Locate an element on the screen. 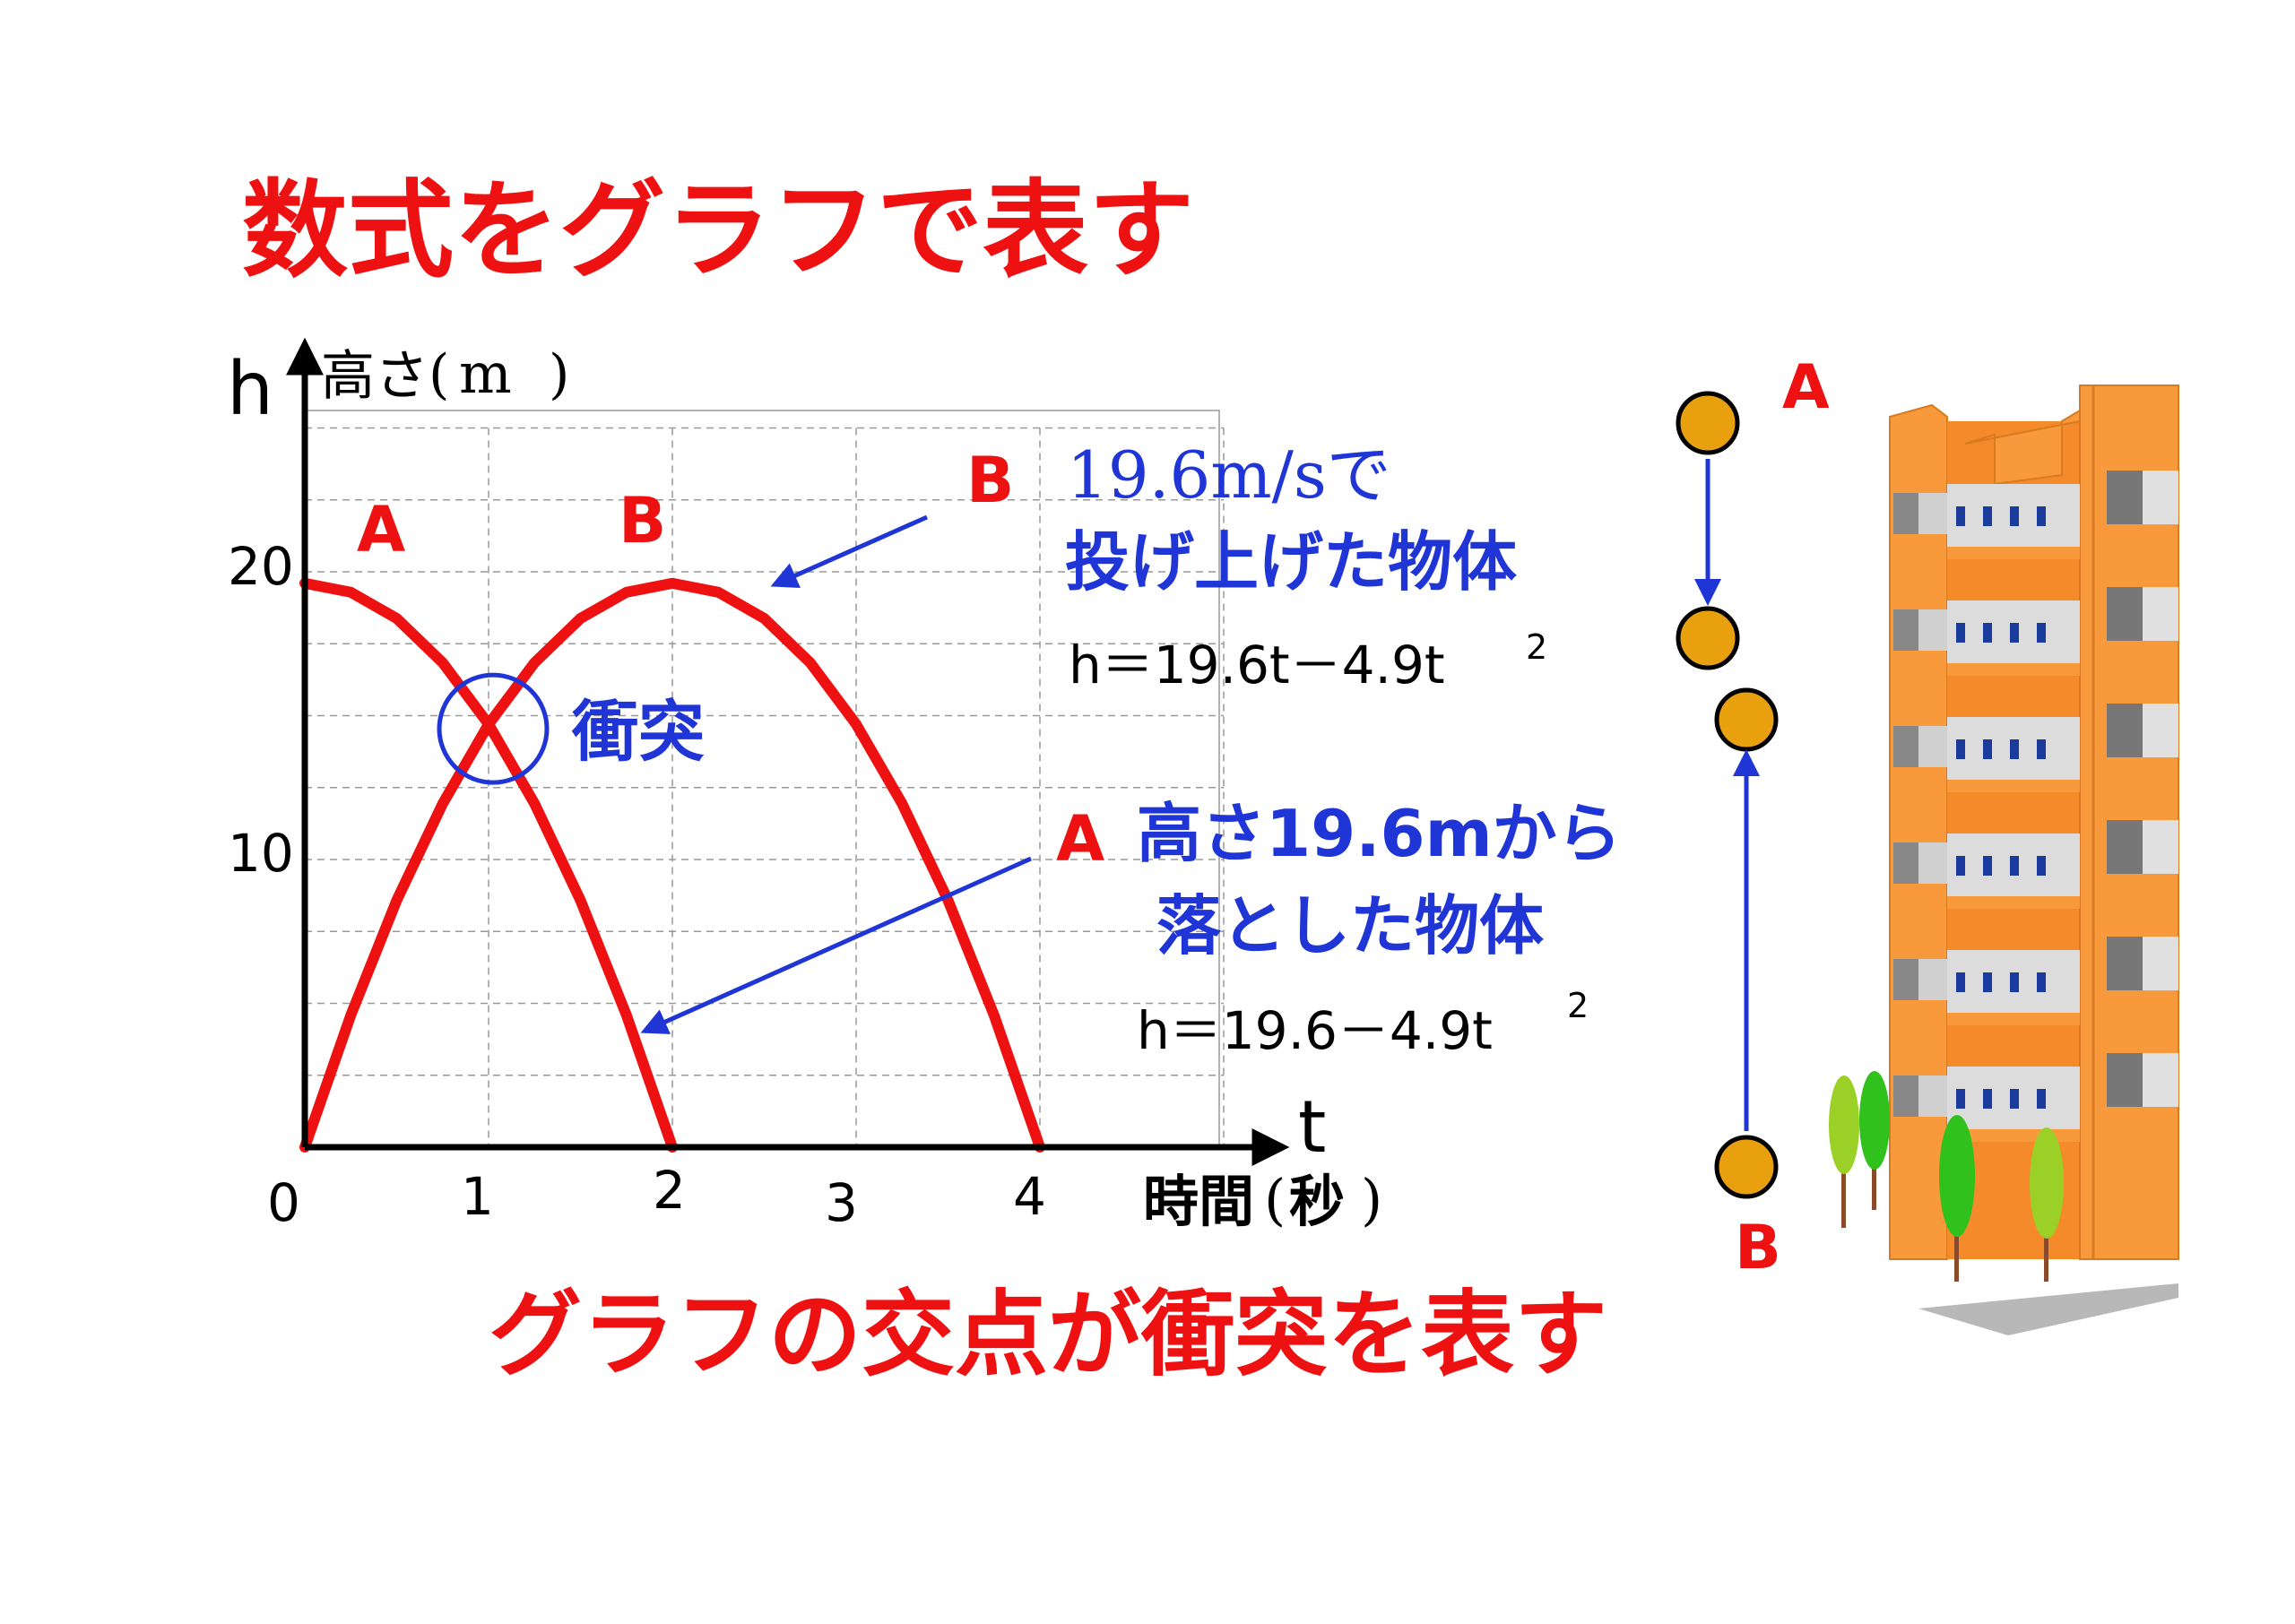  annotation-b-arrow is located at coordinates (850, 551).